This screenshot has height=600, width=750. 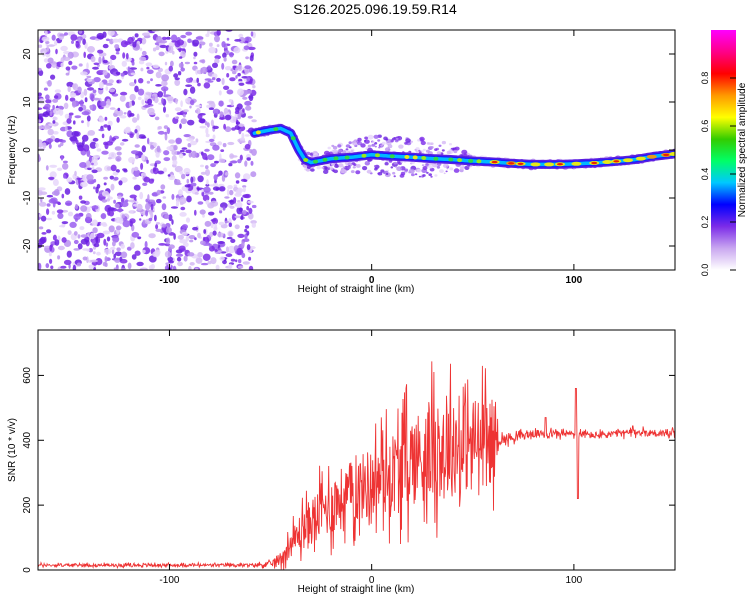 What do you see at coordinates (356, 289) in the screenshot?
I see `spectrogram-x-axis-label: Height of straight line (km)` at bounding box center [356, 289].